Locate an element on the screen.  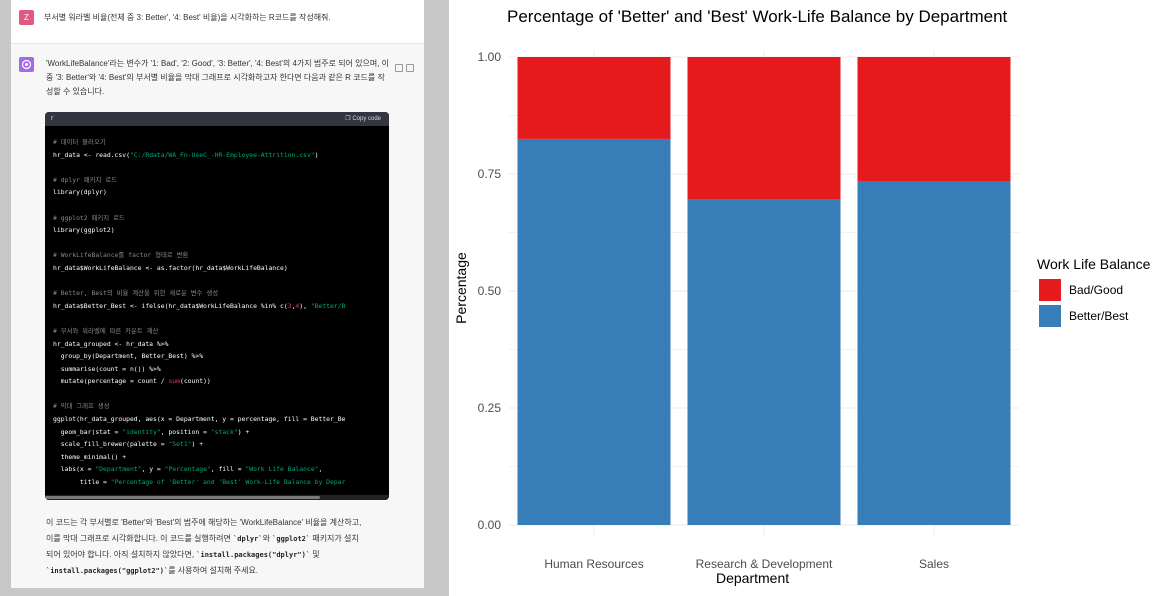
legend-label-better-best: Better/Best is located at coordinates (1099, 316).